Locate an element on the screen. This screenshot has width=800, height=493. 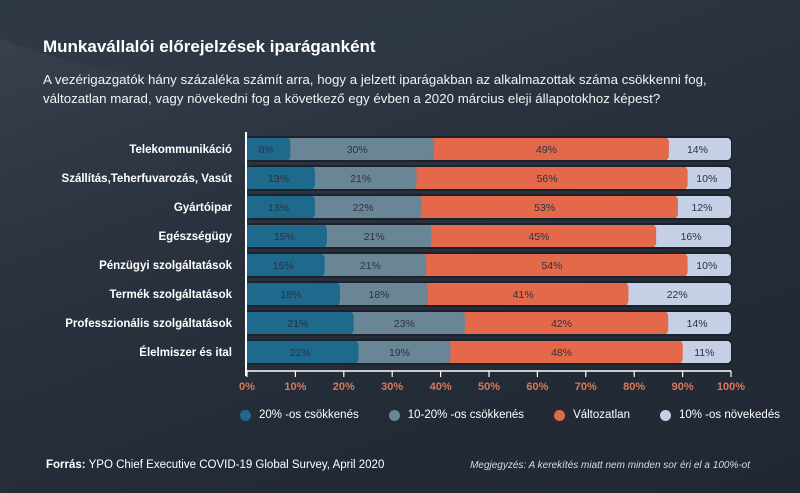
category-label: Pénzügyi szolgáltatások is located at coordinates (166, 266).